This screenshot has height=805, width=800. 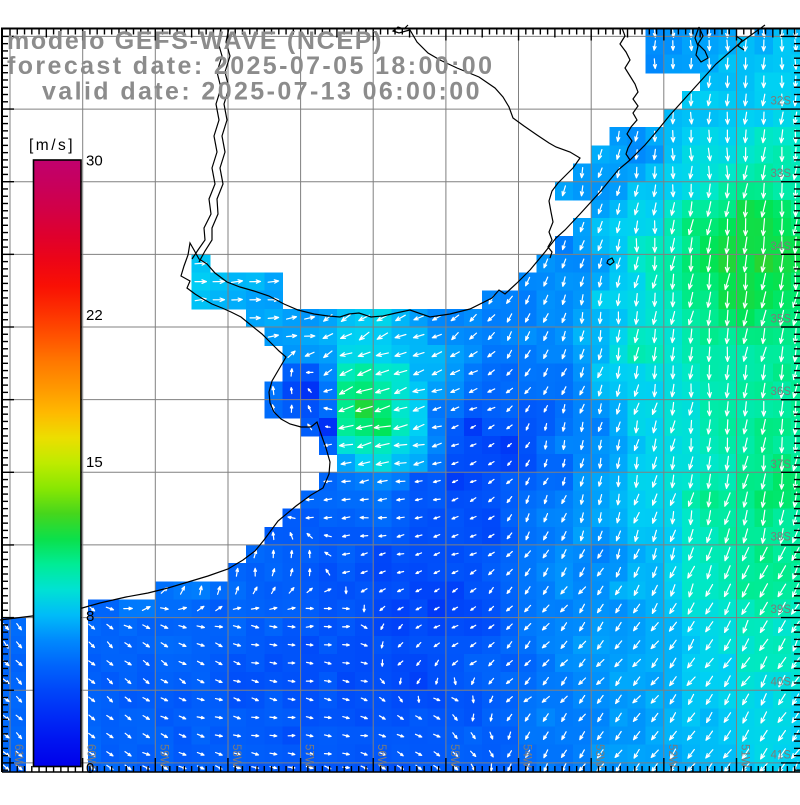 I want to click on svg-text: 54W, so click(x=527, y=756).